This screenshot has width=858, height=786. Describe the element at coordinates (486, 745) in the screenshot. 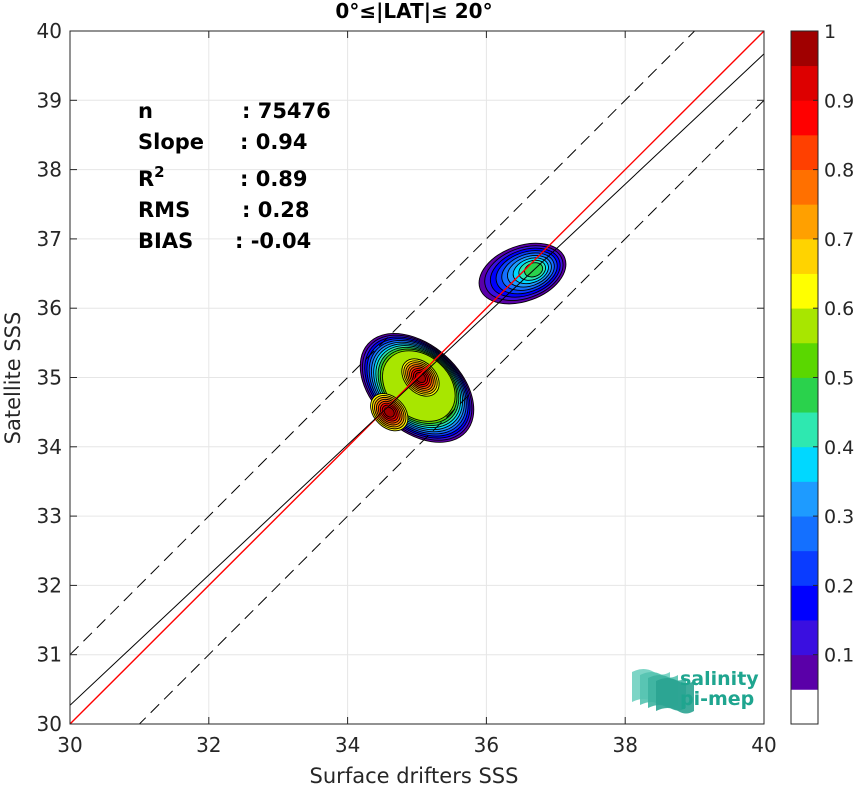

I see `x-tick-label: 36` at that location.